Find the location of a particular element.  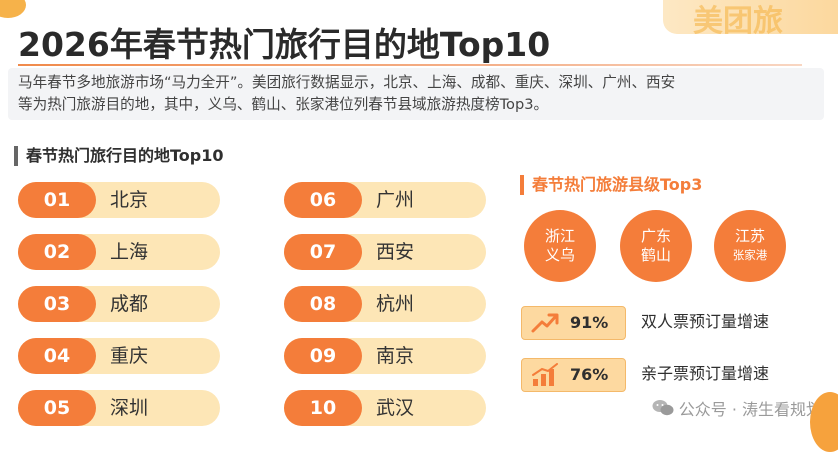

county-province: 浙江 is located at coordinates (559, 236).